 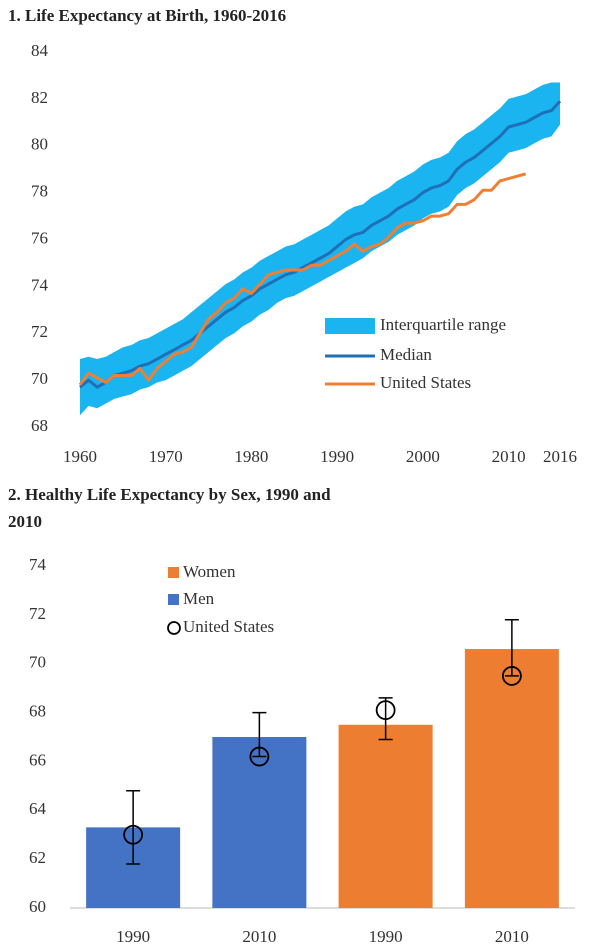 I want to click on legend-label: Women, so click(x=209, y=571).